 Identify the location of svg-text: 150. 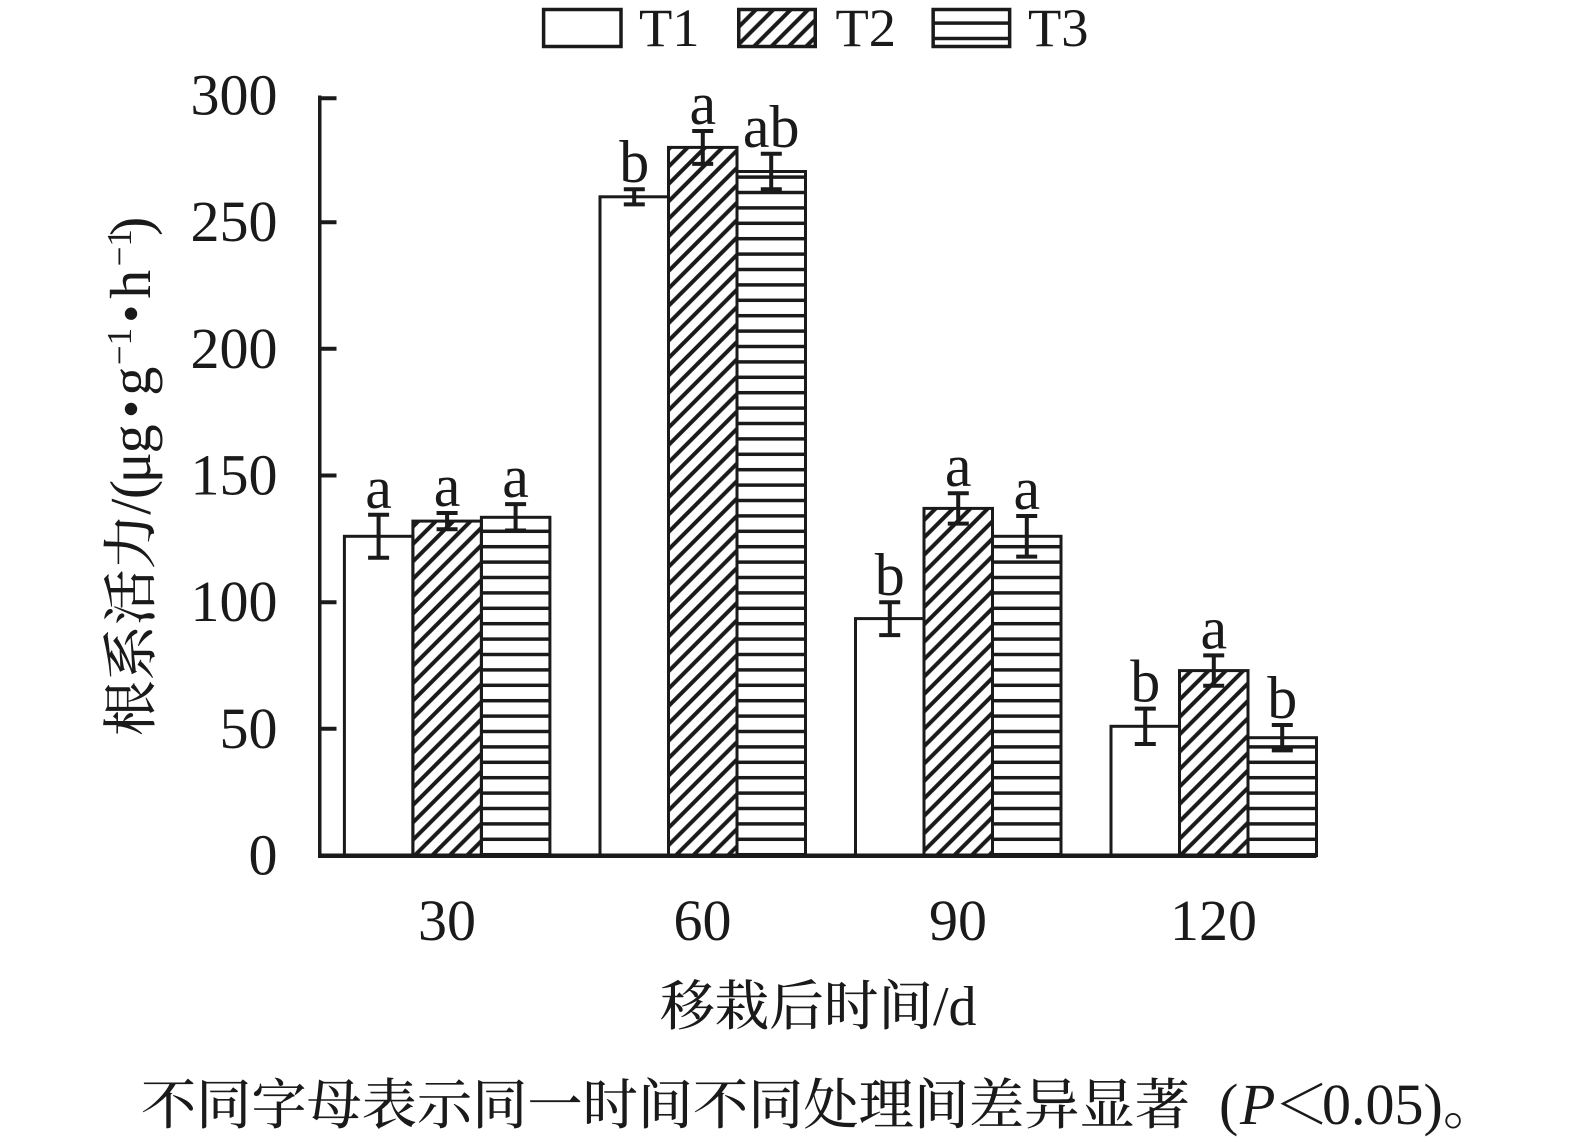
(234, 475).